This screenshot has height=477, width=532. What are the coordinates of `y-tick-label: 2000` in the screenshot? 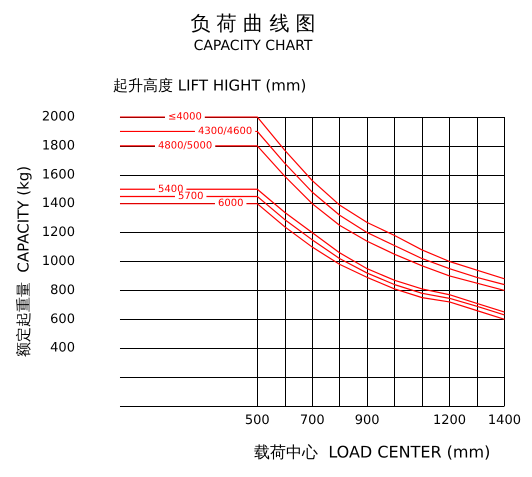 It's located at (58, 117).